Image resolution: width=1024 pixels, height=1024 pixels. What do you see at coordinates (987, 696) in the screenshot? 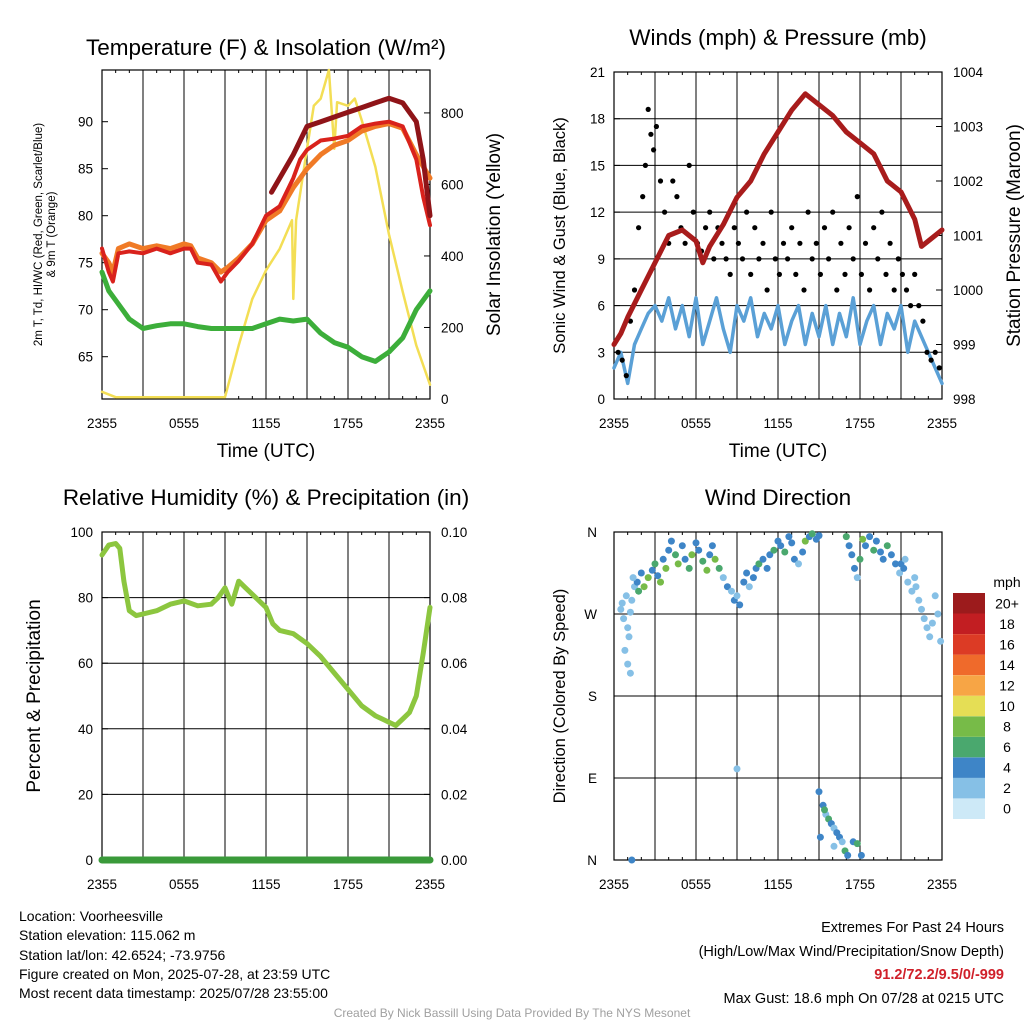
I see `colorbar: mph 0 2 4 6 8 10 12 14 16 18 20+` at bounding box center [987, 696].